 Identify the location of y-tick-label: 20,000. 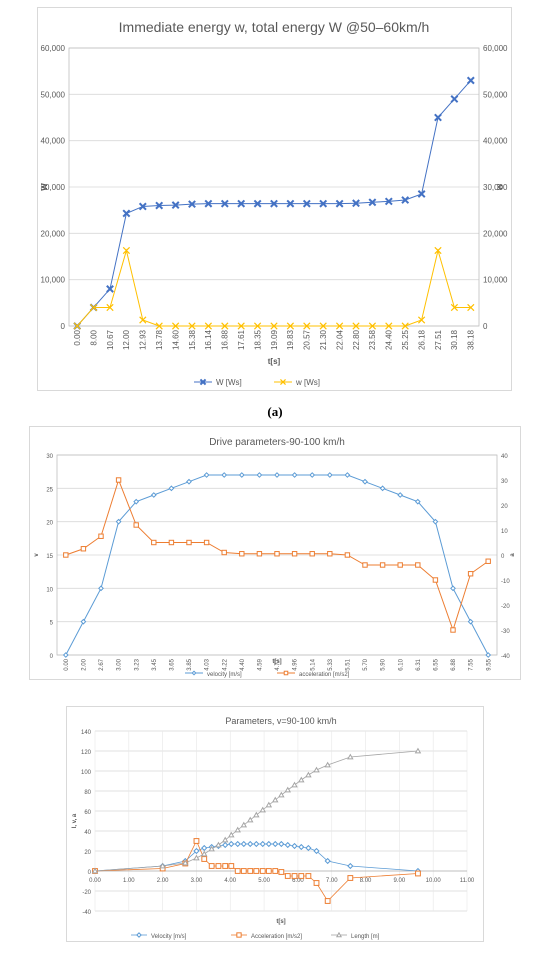
(53, 233).